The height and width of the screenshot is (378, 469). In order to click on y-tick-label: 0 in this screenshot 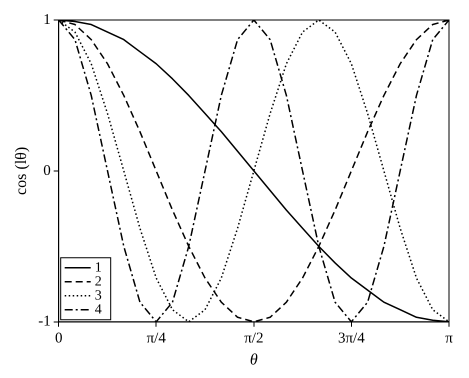, I will do `click(47, 170)`.